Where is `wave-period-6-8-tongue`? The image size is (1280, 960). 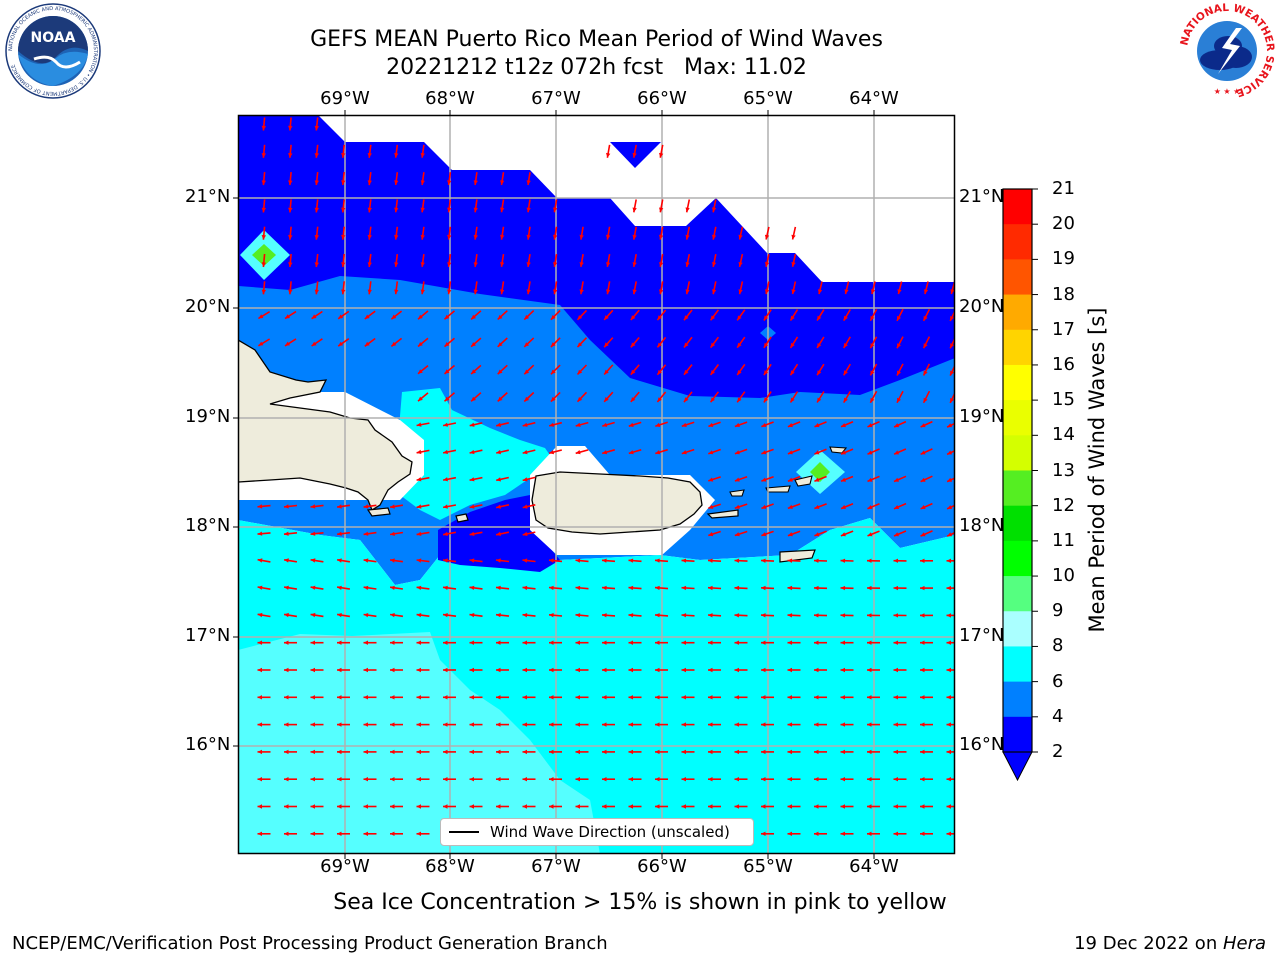
wave-period-6-8-tongue is located at coordinates (472, 454).